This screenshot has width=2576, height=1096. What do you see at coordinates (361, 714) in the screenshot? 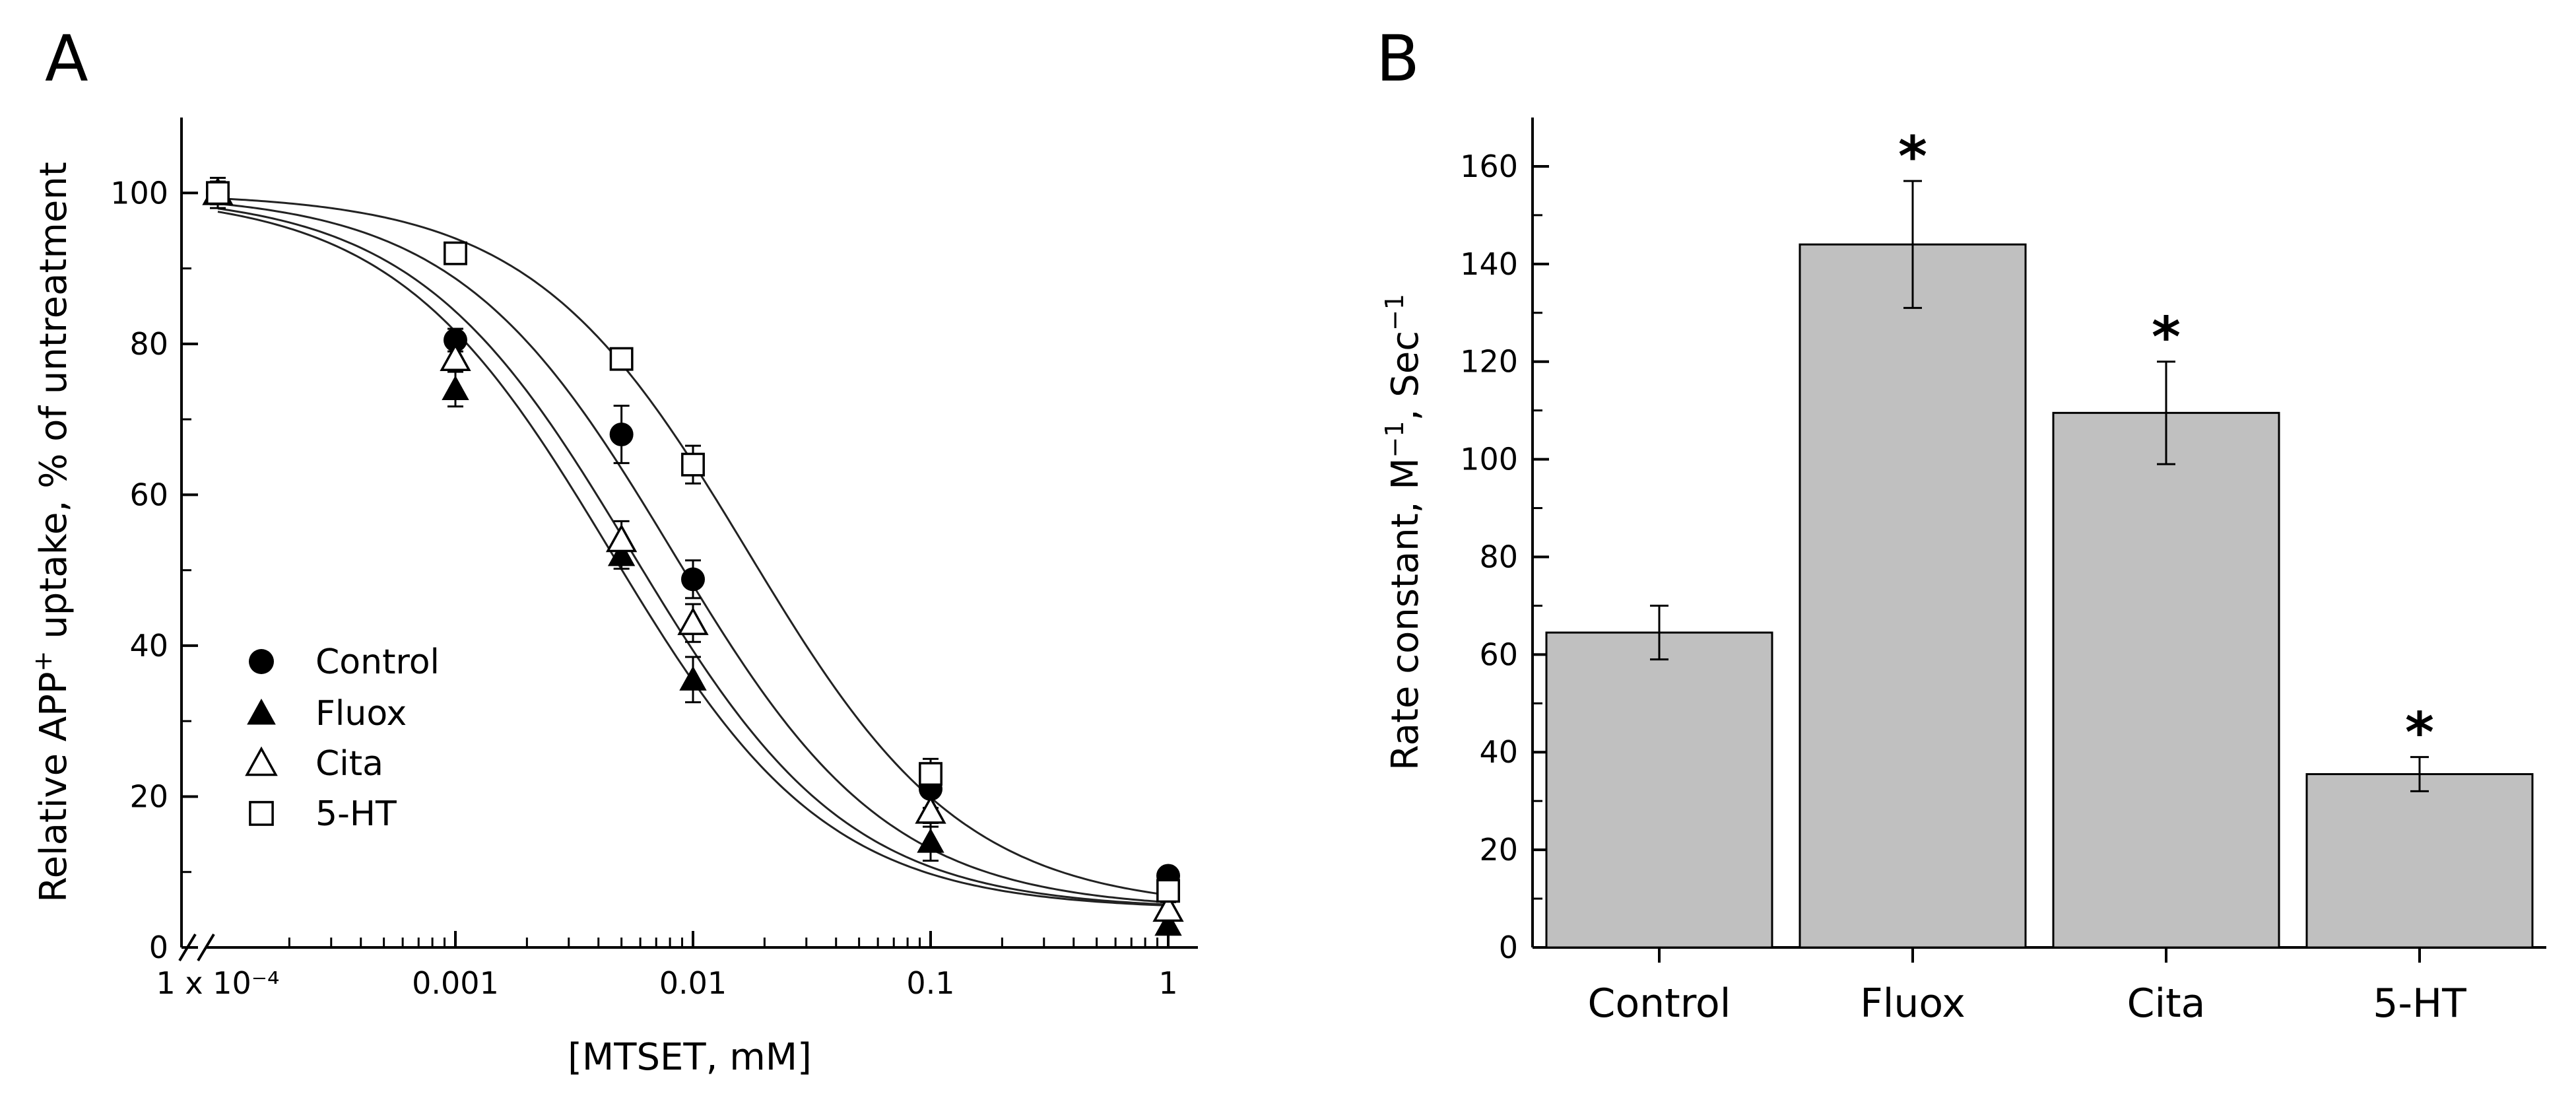
I see `legend-label-fluox: Fluox` at bounding box center [361, 714].